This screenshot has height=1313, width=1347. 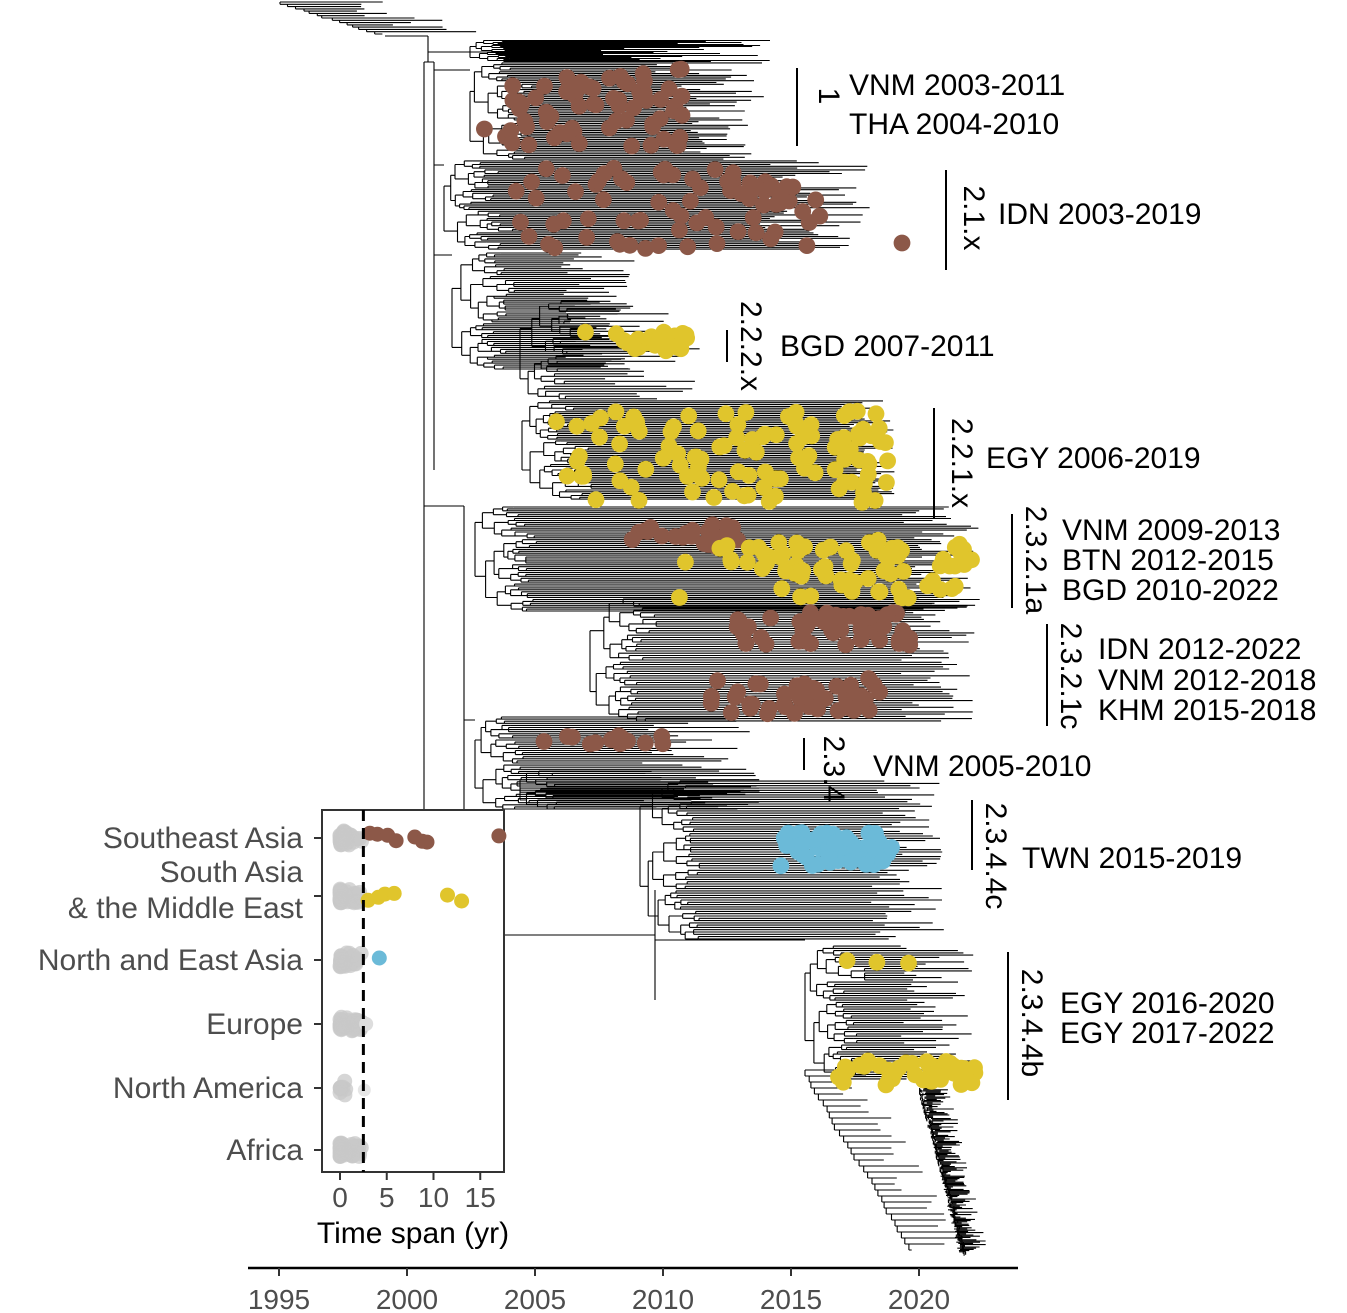 What do you see at coordinates (663, 1298) in the screenshot?
I see `x-tick-label: 2010` at bounding box center [663, 1298].